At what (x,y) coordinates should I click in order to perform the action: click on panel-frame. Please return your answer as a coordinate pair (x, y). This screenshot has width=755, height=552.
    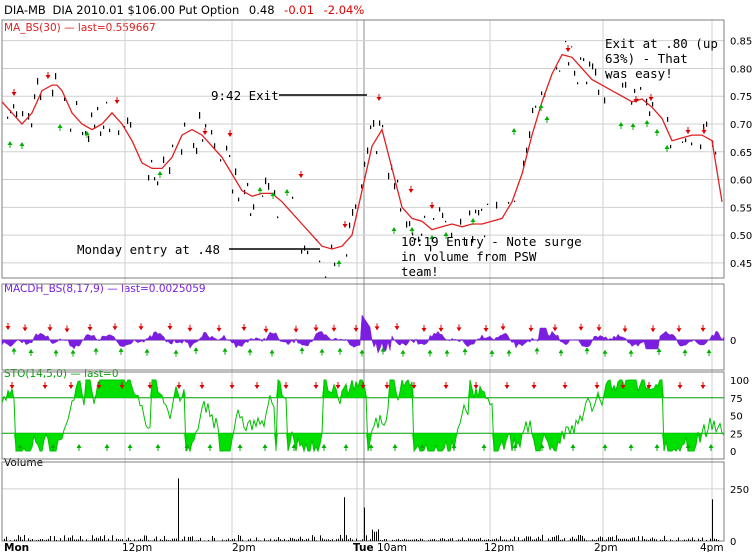
    Looking at the image, I should click on (363, 501).